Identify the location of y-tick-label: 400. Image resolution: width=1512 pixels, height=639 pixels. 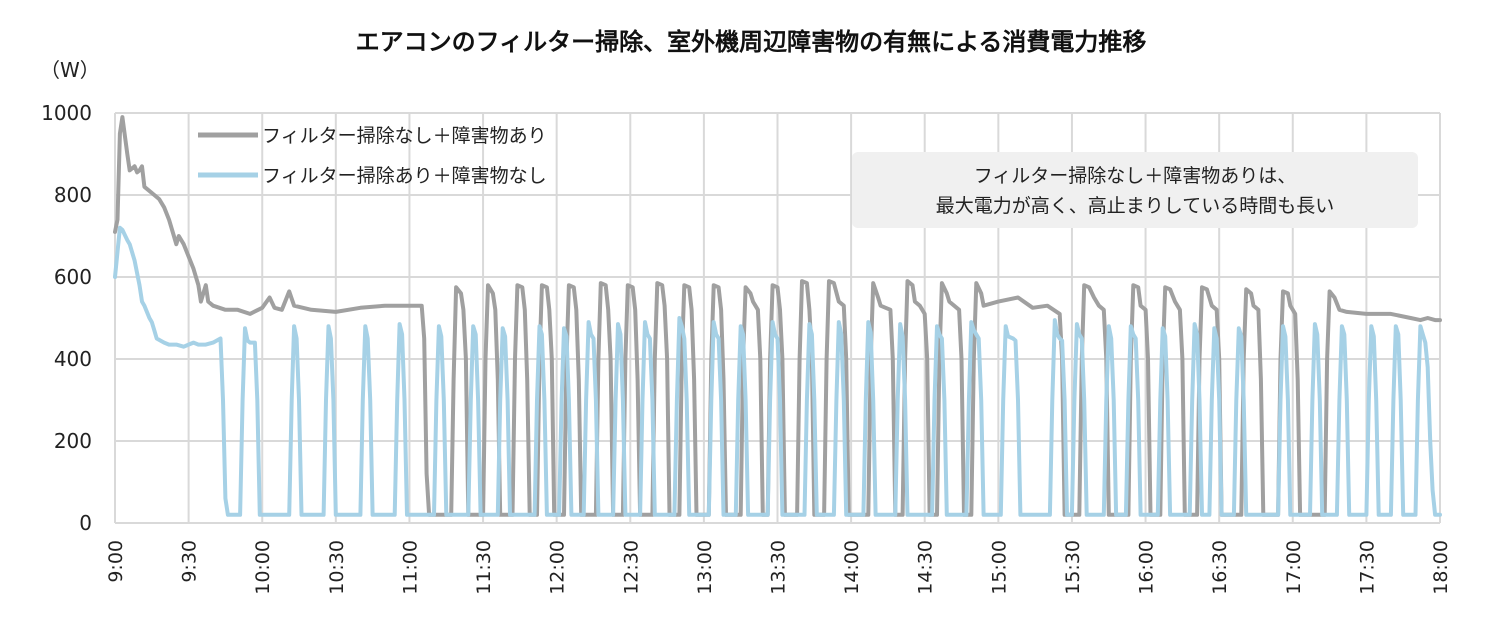
(73, 359).